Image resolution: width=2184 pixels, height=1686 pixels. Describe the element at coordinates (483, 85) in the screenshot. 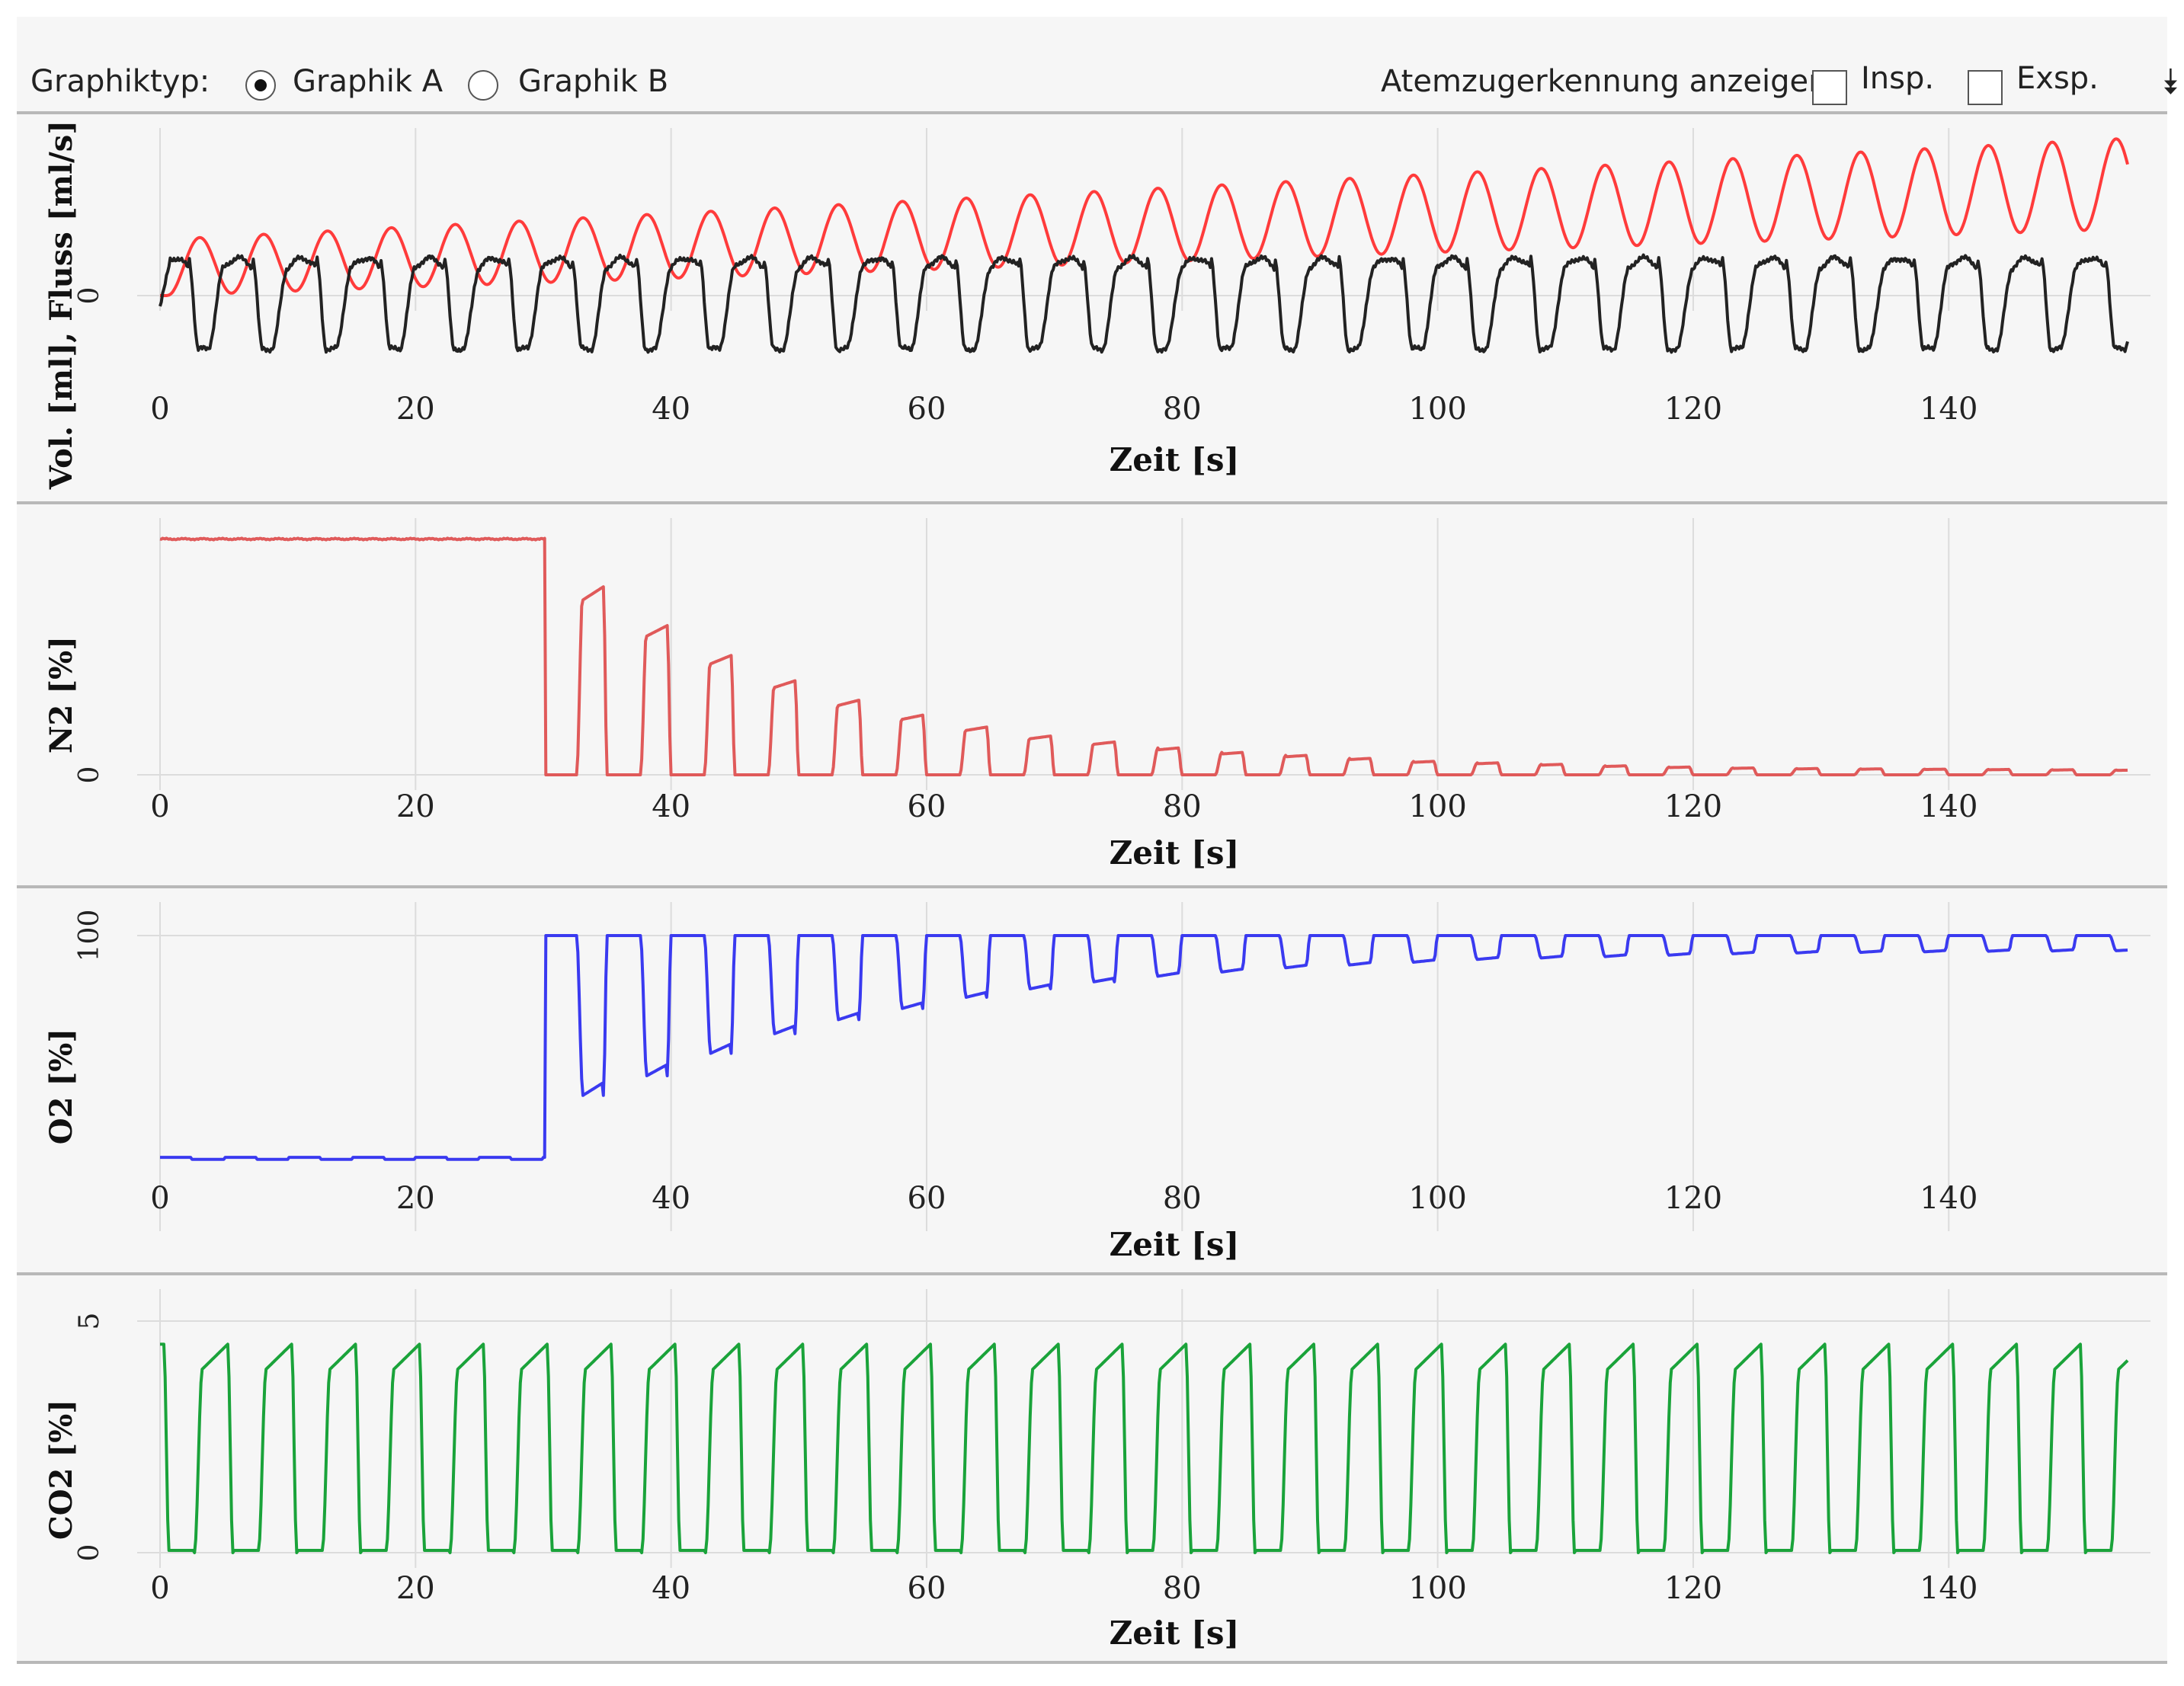

I see `graphik-b-radio` at that location.